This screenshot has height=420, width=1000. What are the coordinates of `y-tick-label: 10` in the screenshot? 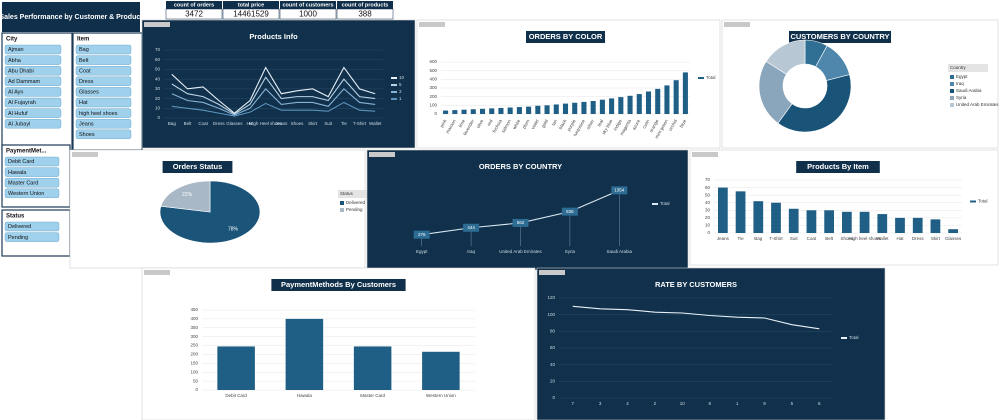 It's located at (708, 225).